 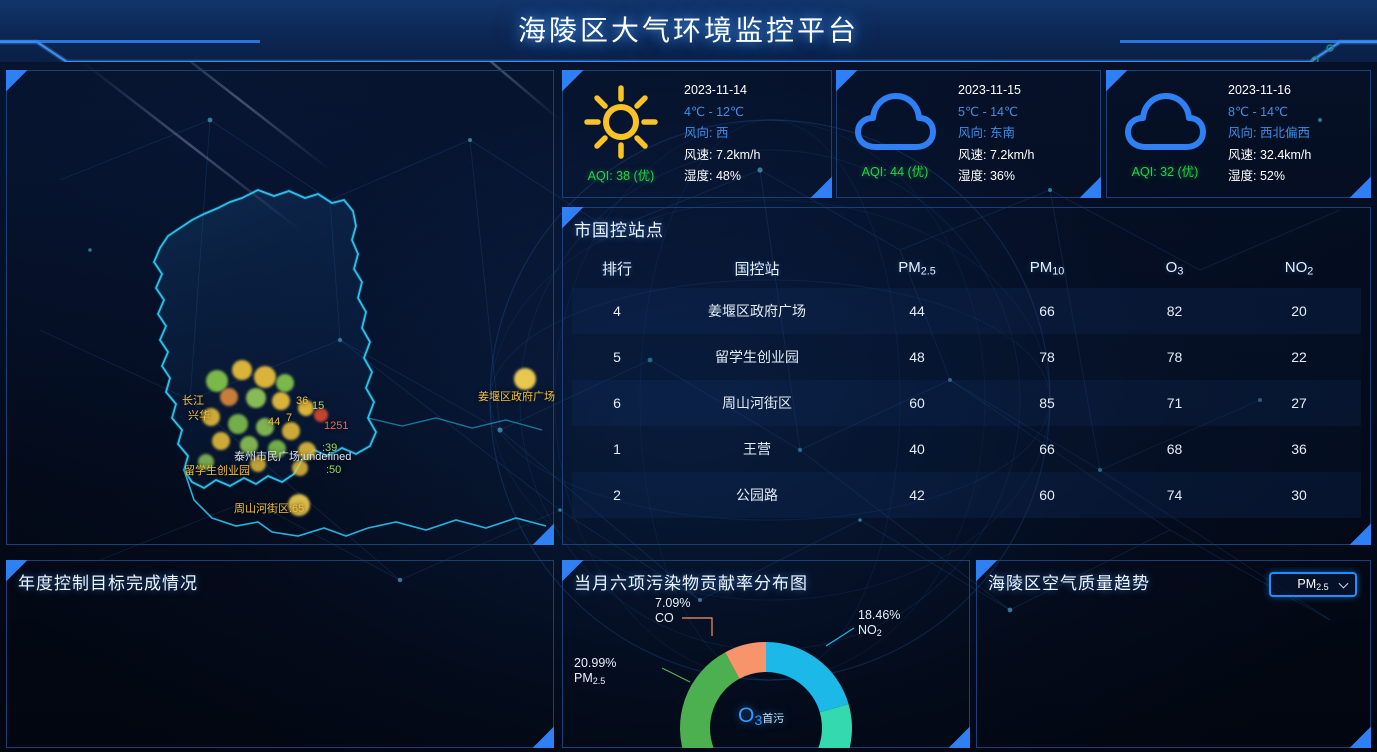 I want to click on map-label: 36, so click(x=302, y=401).